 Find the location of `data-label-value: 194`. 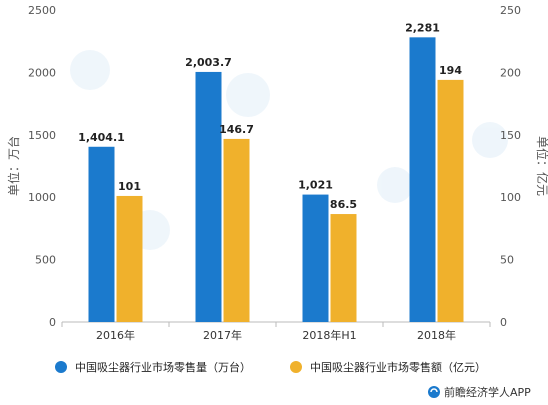

data-label-value: 194 is located at coordinates (450, 70).